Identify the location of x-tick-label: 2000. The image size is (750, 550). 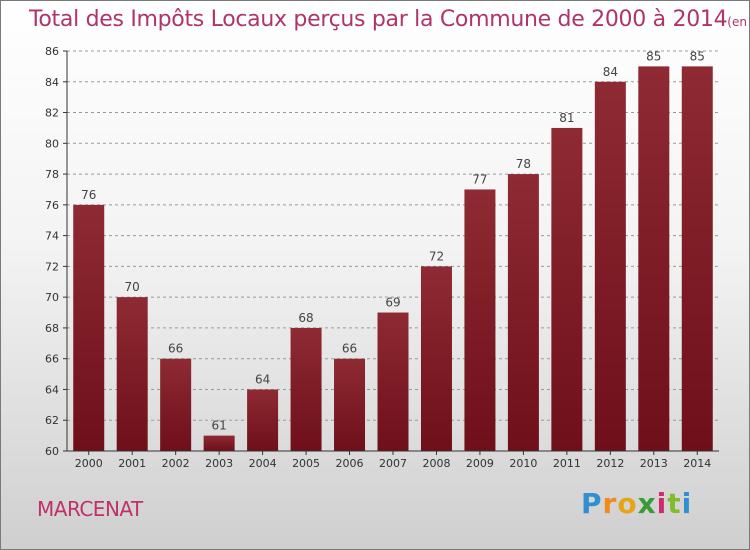
(89, 463).